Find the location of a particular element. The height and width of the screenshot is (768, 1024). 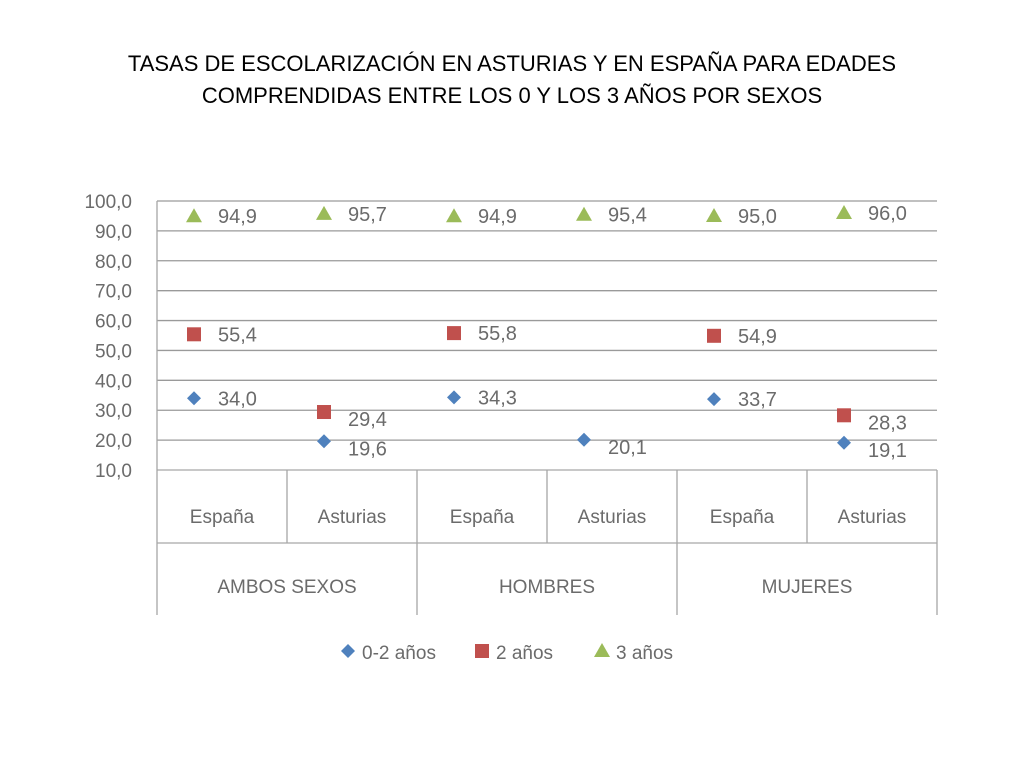

y-tick-label: 50,0 is located at coordinates (113, 351).